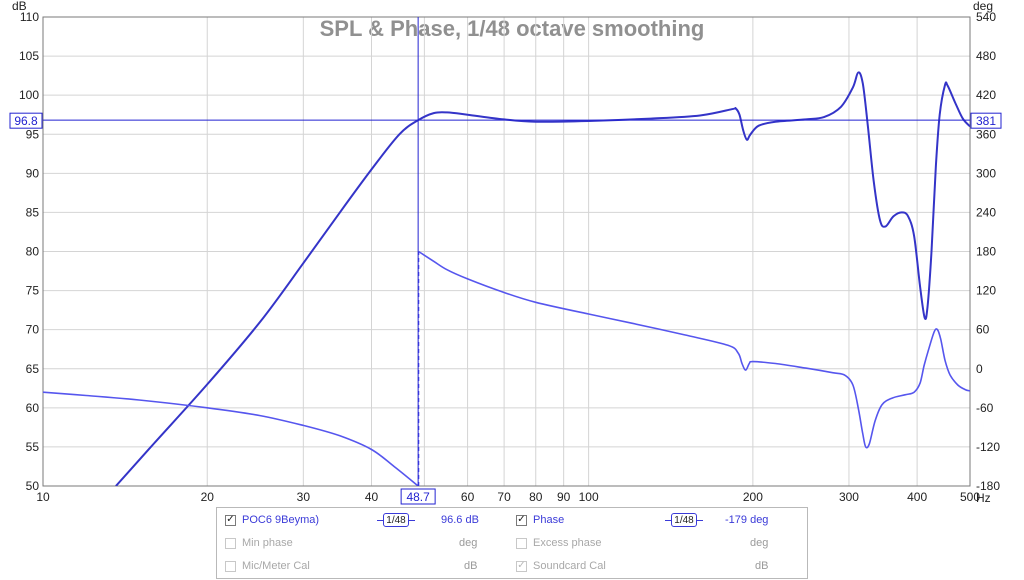 The height and width of the screenshot is (580, 1024). I want to click on legend-soundcard-cal-value: dB, so click(762, 566).